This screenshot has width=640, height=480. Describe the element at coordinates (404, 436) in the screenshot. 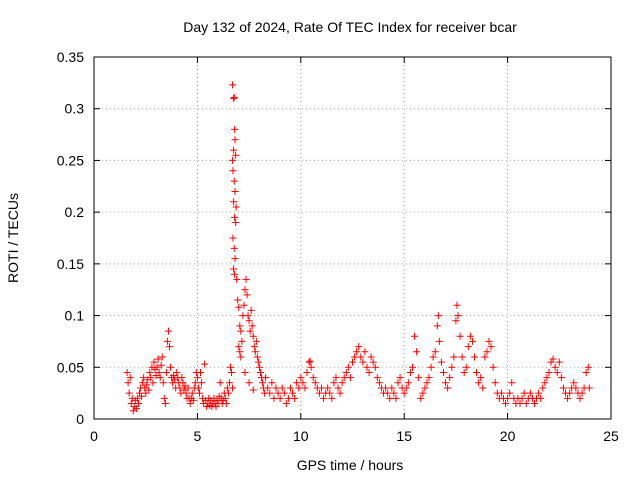

I see `x-tick-label: 15` at that location.